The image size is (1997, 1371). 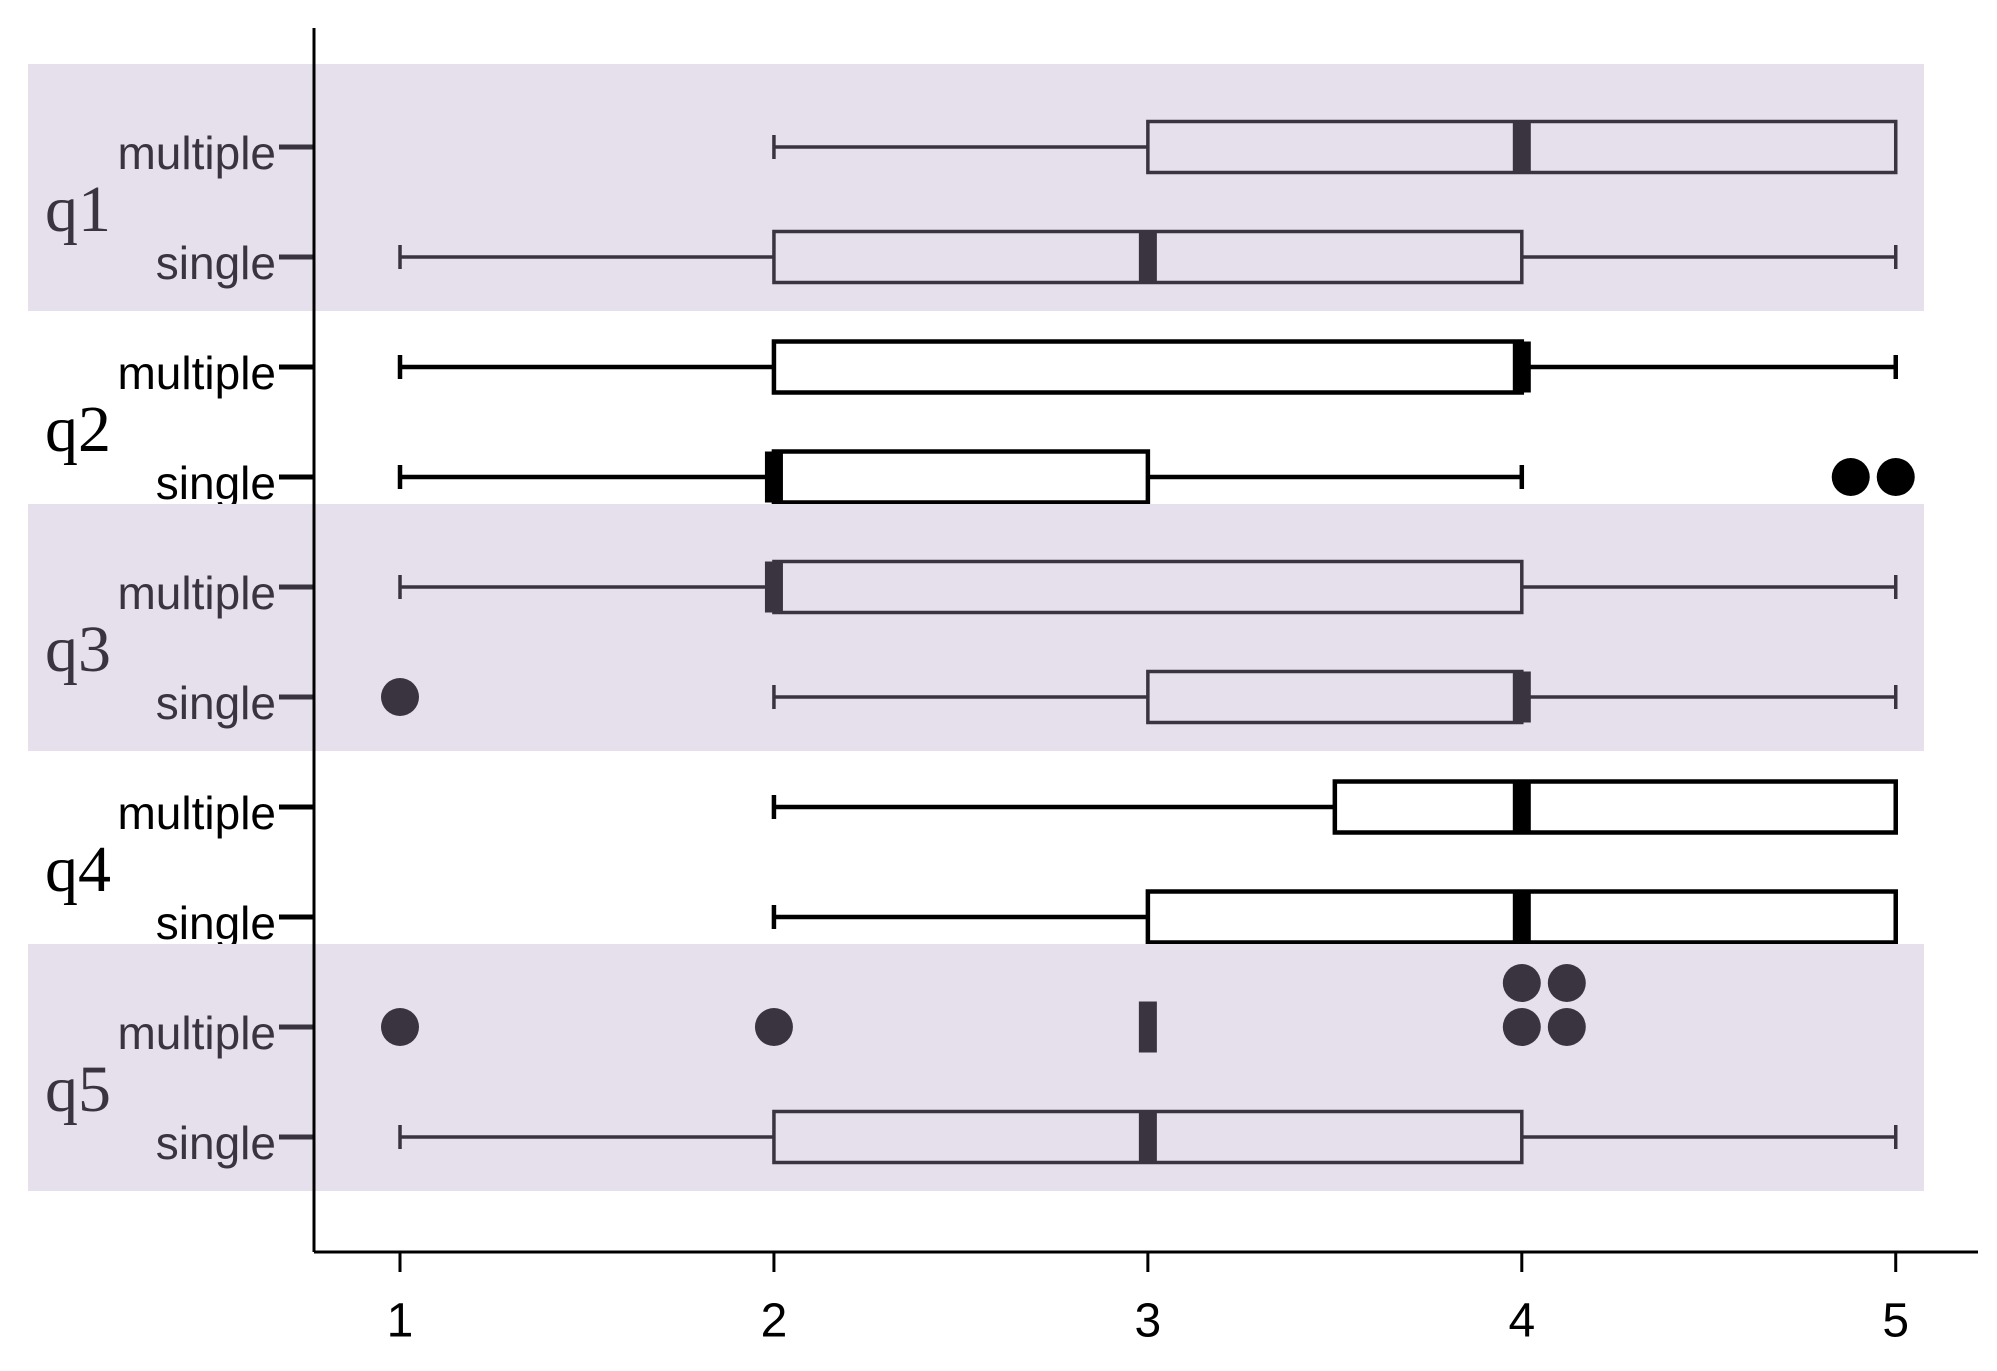 I want to click on group-label: q5, so click(x=78, y=1089).